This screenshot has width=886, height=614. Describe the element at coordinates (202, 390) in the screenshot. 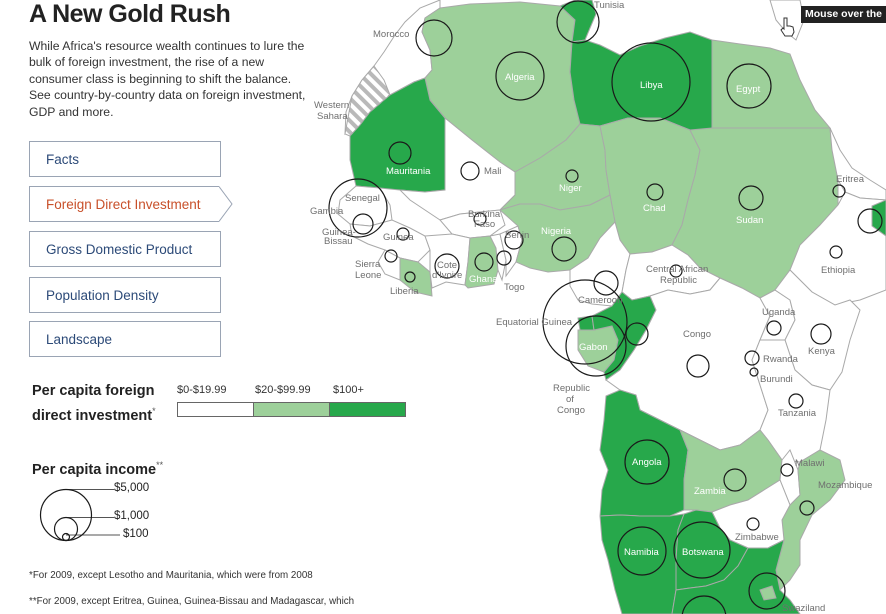

I see `fdi-range-low-label: $0-$19.99` at that location.